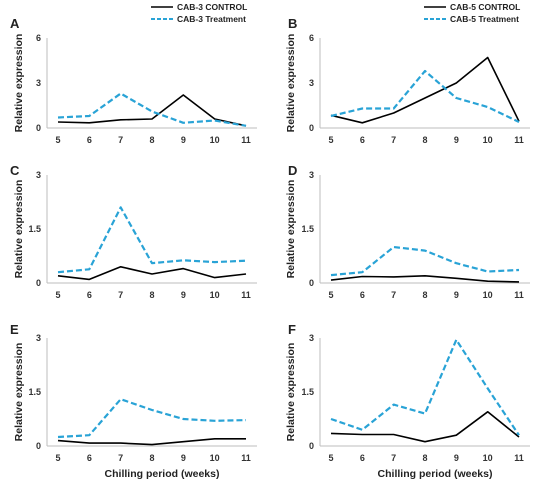 Image resolution: width=550 pixels, height=485 pixels. Describe the element at coordinates (211, 19) in the screenshot. I see `legend-label: CAB-3 Treatment` at that location.